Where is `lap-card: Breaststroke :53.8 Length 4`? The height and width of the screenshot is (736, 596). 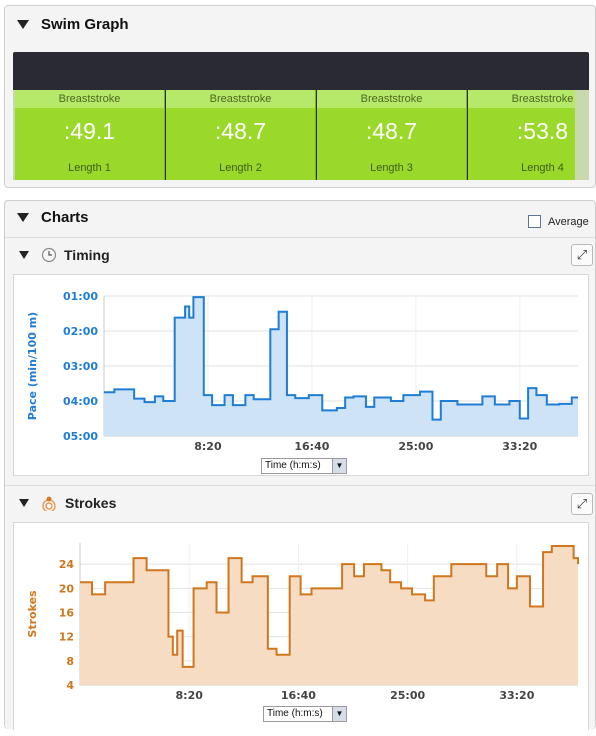
lap-card: Breaststroke :53.8 Length 4 is located at coordinates (528, 135).